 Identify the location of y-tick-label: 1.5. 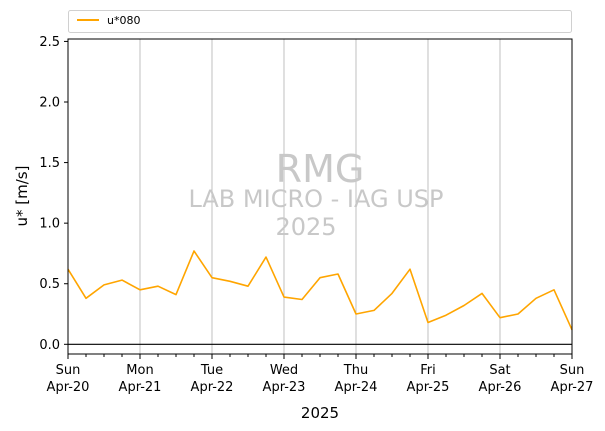
(49, 163).